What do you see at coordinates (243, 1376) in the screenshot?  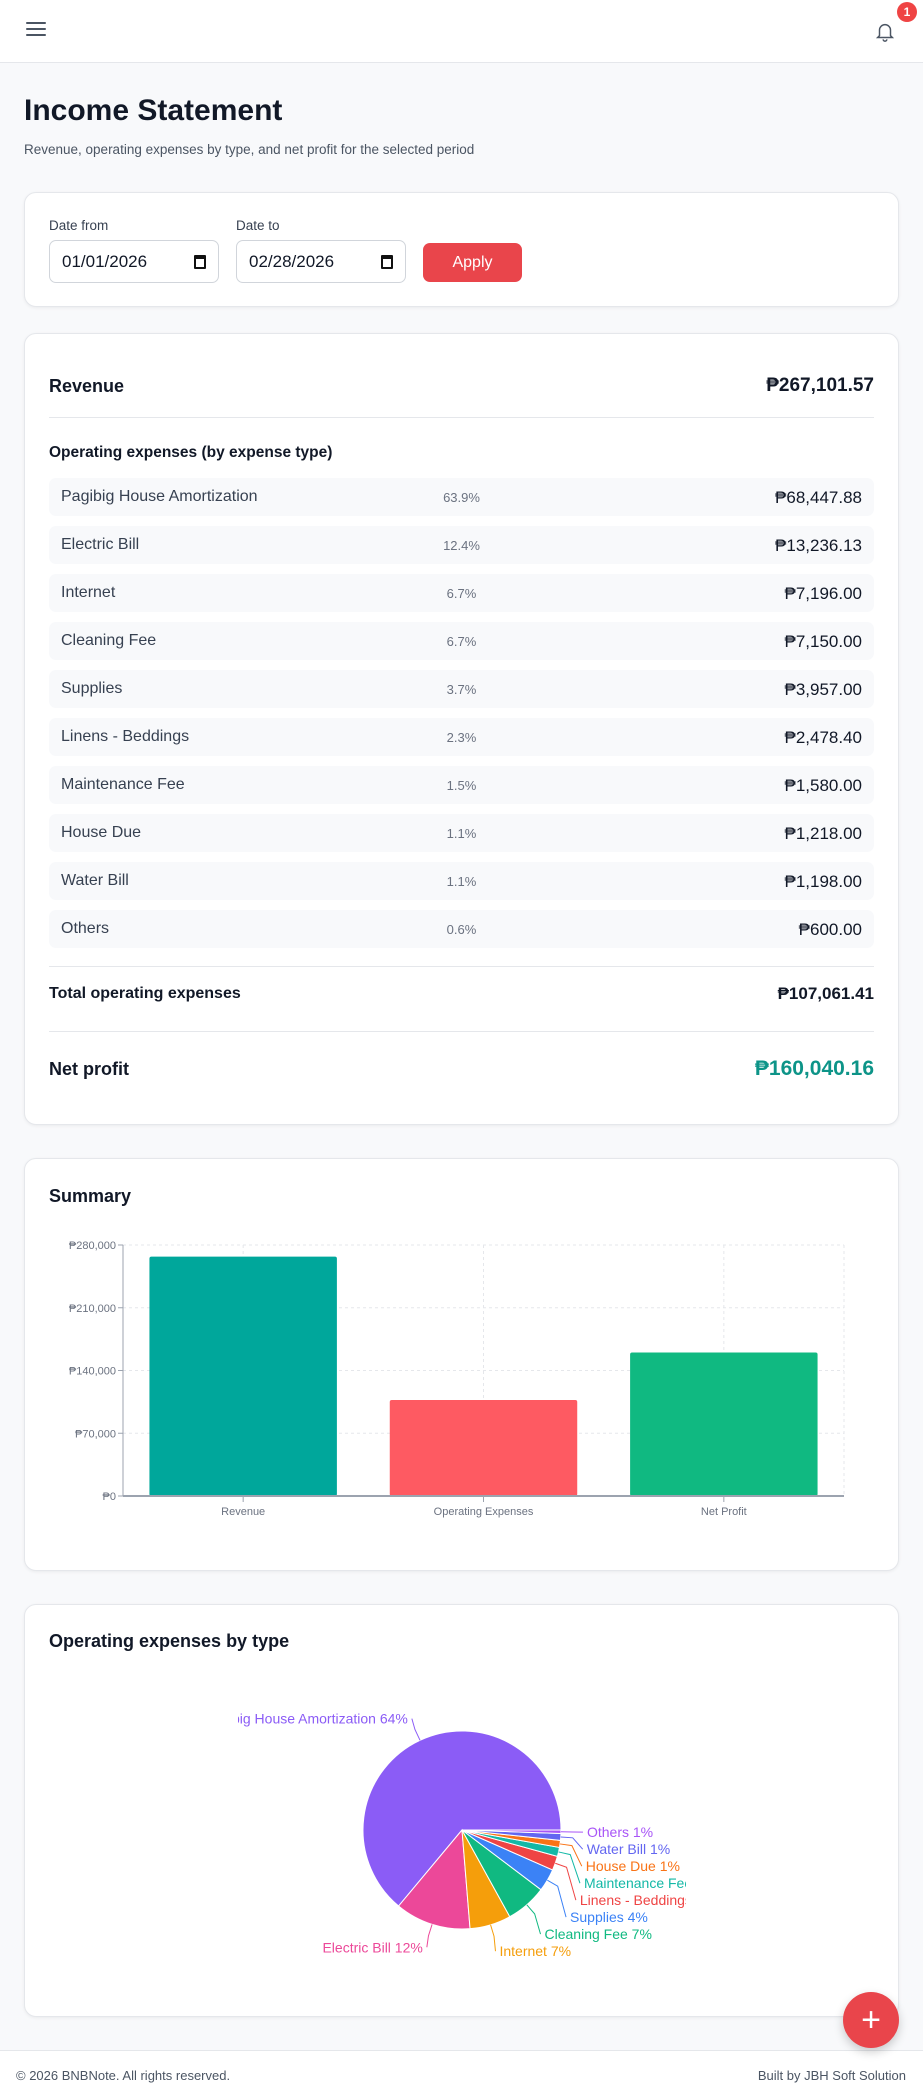 I see `bar-revenue` at bounding box center [243, 1376].